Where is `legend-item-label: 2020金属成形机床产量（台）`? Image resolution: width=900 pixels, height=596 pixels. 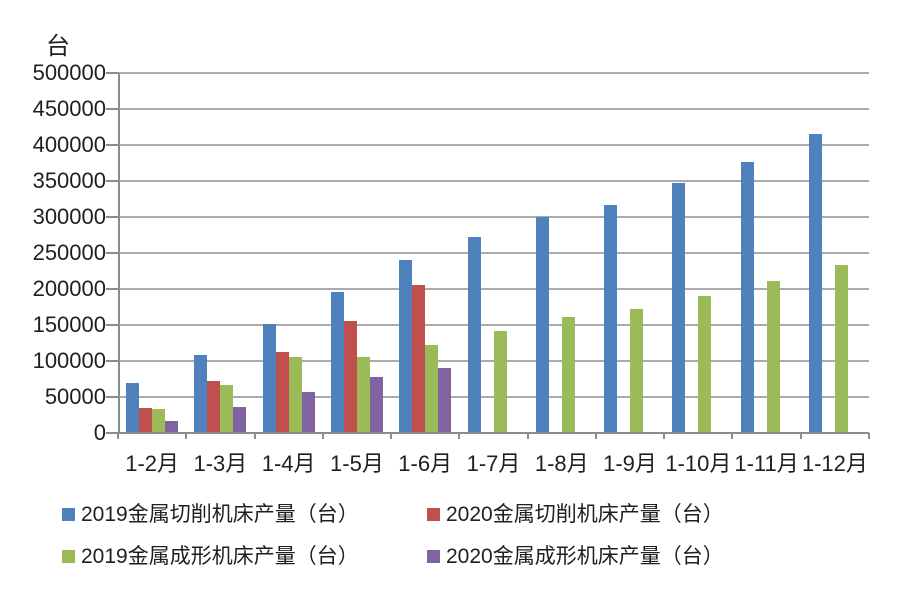 legend-item-label: 2020金属成形机床产量（台） is located at coordinates (585, 556).